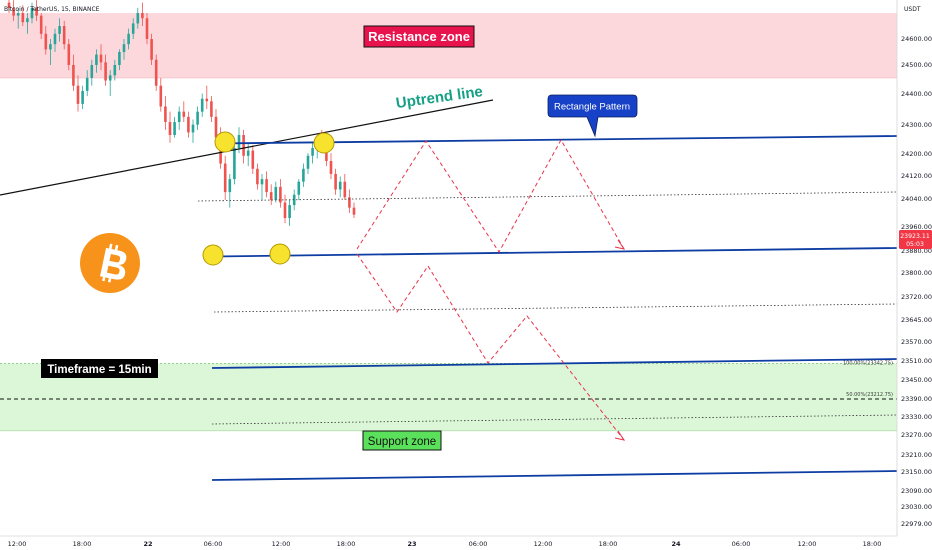 This screenshot has width=932, height=550. Describe the element at coordinates (402, 440) in the screenshot. I see `support-zone-label: Support zone` at that location.